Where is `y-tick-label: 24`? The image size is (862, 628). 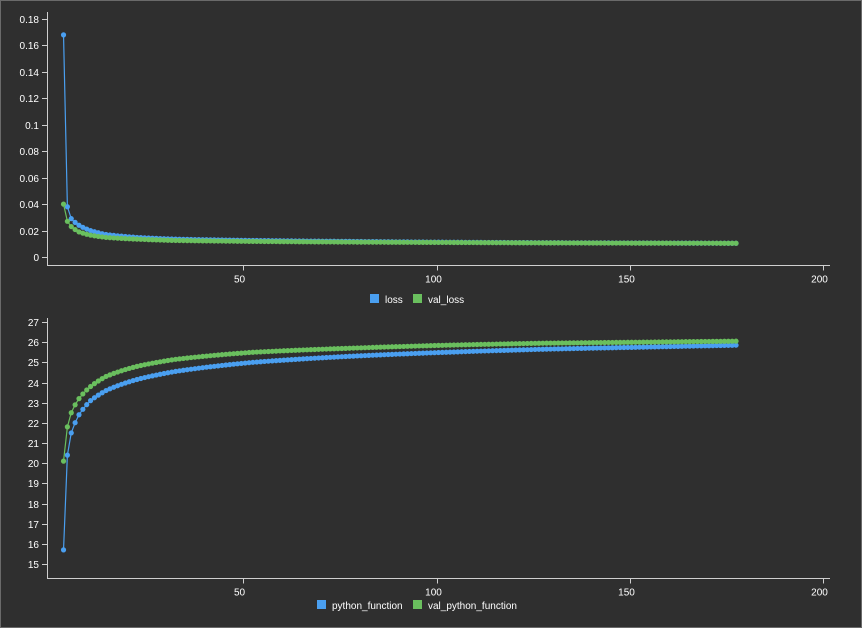 y-tick-label: 24 is located at coordinates (34, 384).